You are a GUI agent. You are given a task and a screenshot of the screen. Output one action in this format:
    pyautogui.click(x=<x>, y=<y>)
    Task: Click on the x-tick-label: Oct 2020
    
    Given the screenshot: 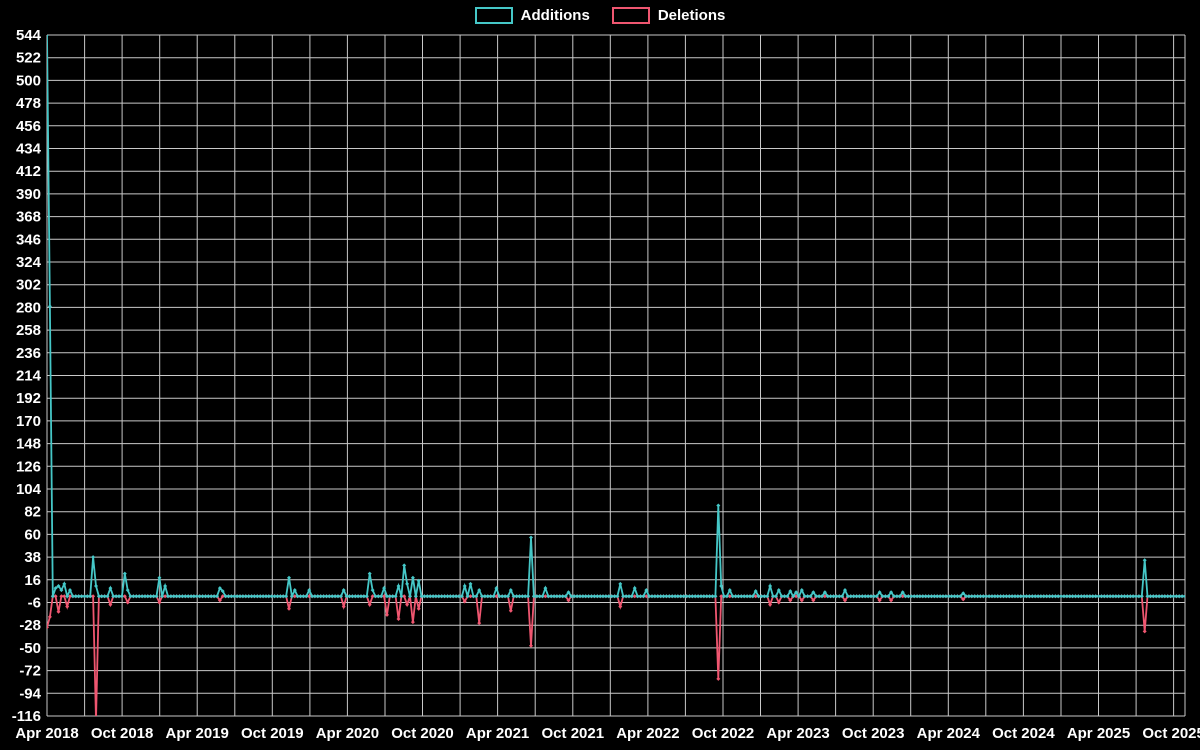 What is the action you would take?
    pyautogui.click(x=422, y=733)
    